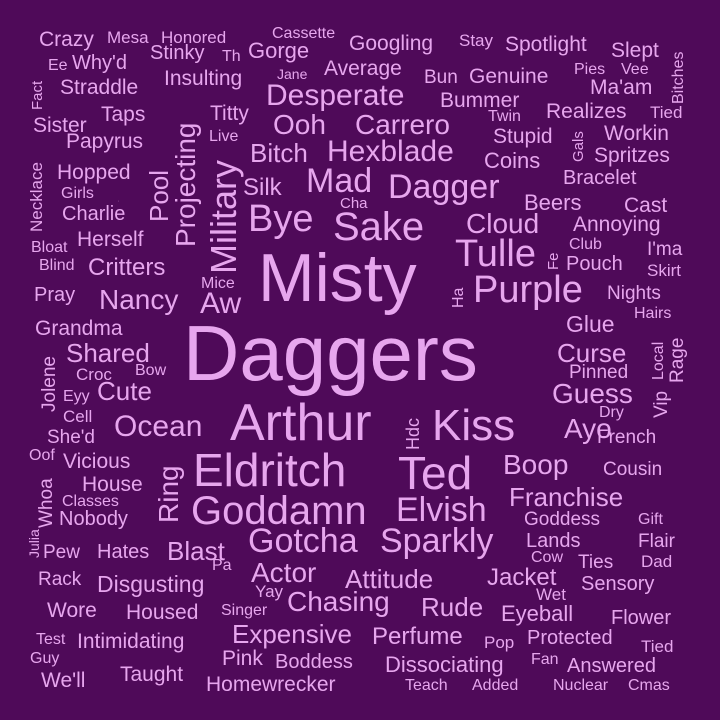  Describe the element at coordinates (499, 642) in the screenshot. I see `word-pop: Pop` at that location.